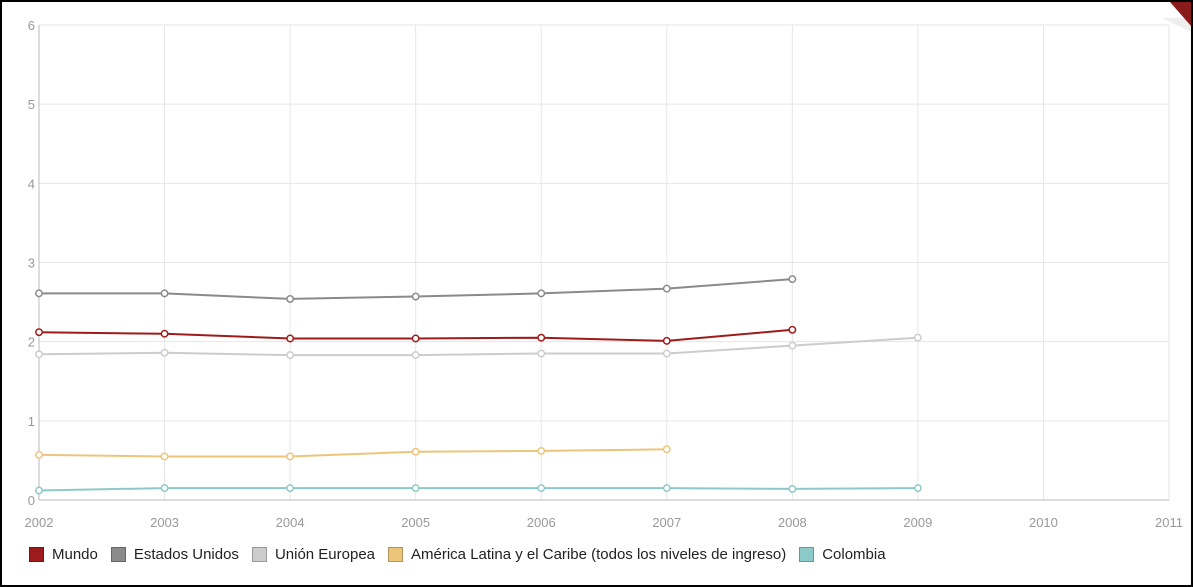 Image resolution: width=1193 pixels, height=587 pixels. Describe the element at coordinates (39, 522) in the screenshot. I see `x-tick-label: 2002` at that location.